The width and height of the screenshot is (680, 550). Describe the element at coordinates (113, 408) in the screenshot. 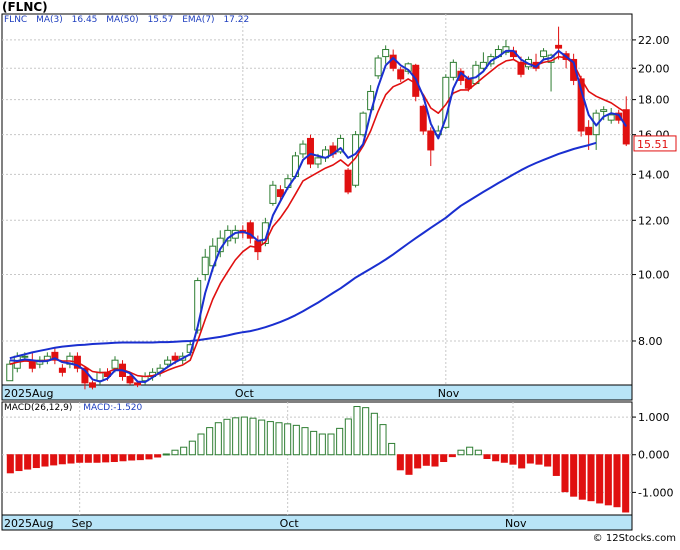

I see `macd-value: MACD:-1.520` at that location.